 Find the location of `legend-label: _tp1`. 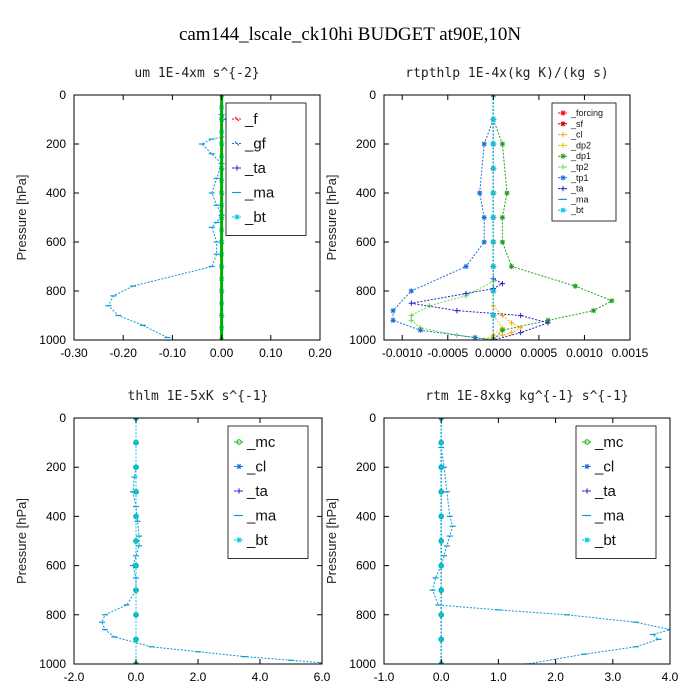

legend-label: _tp1 is located at coordinates (579, 178).